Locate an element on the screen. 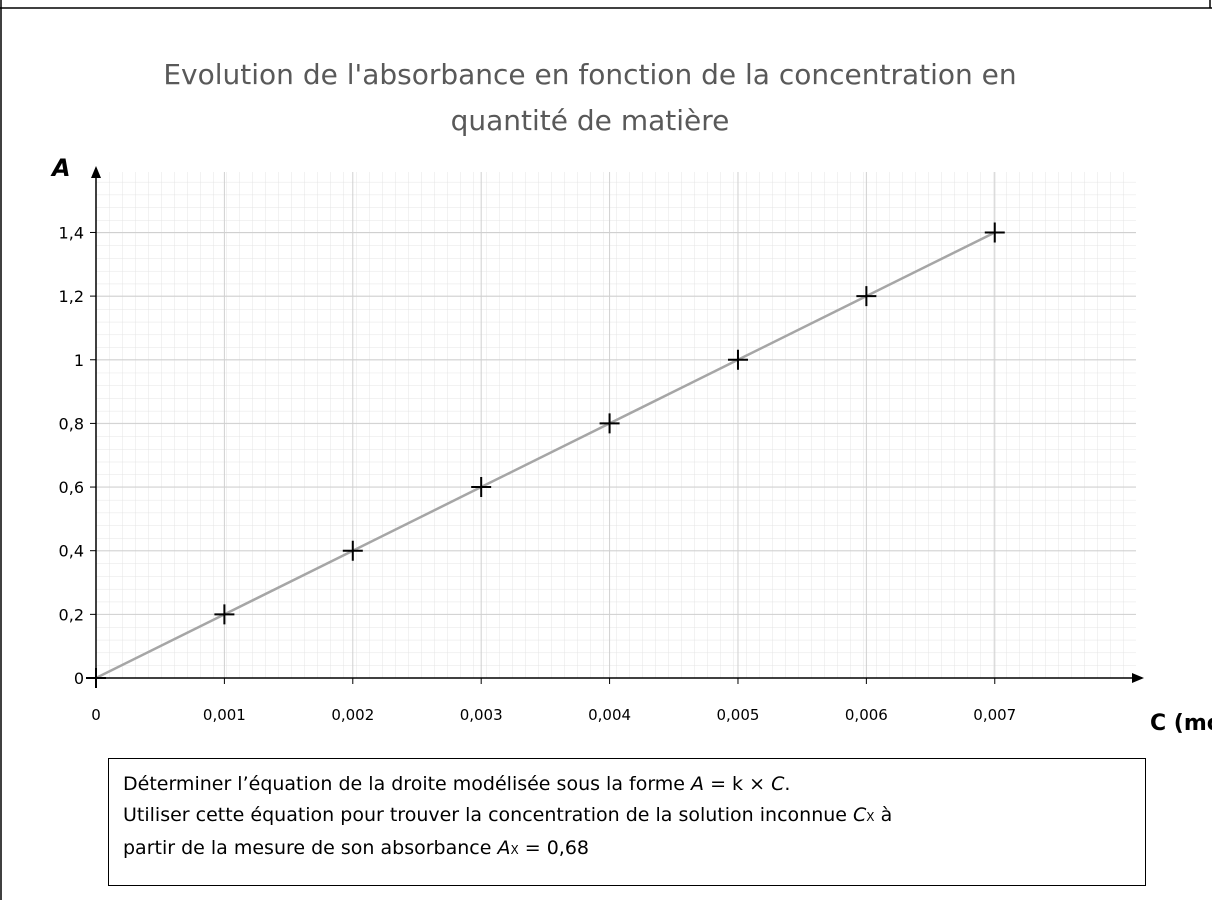 The width and height of the screenshot is (1212, 900). y-tick-label: 0,8 is located at coordinates (71, 423).